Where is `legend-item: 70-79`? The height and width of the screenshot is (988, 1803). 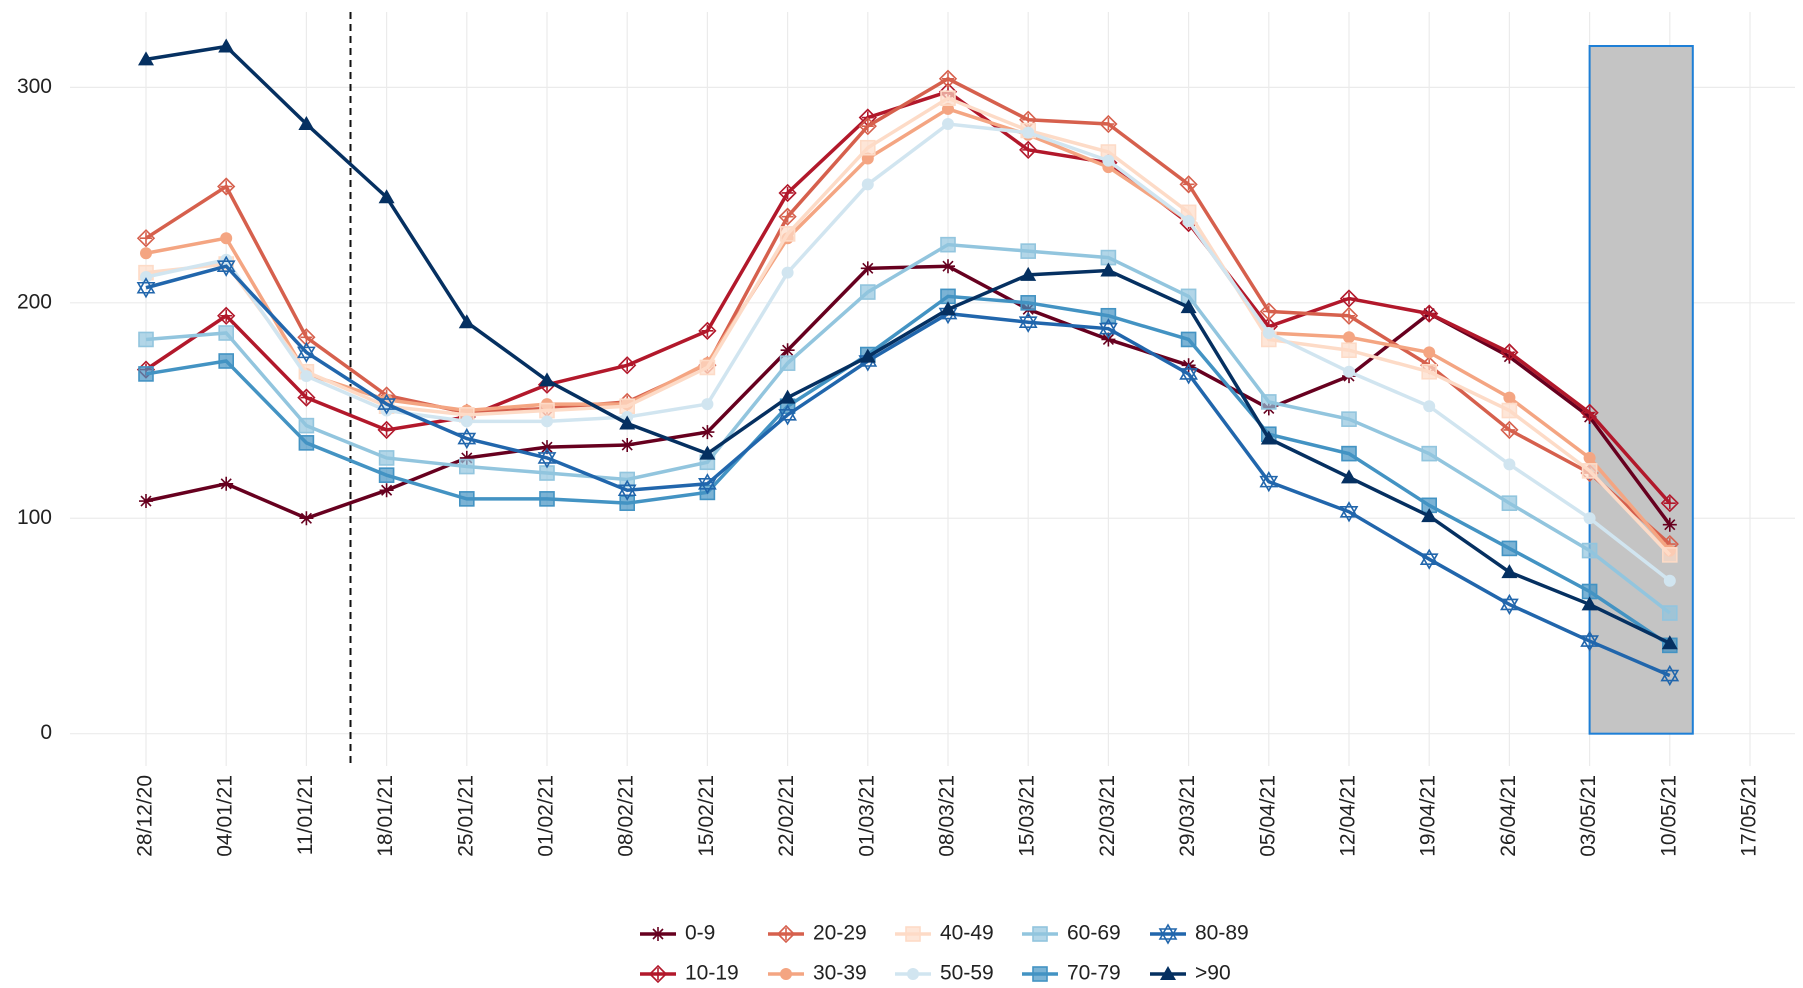 legend-item: 70-79 is located at coordinates (1071, 973).